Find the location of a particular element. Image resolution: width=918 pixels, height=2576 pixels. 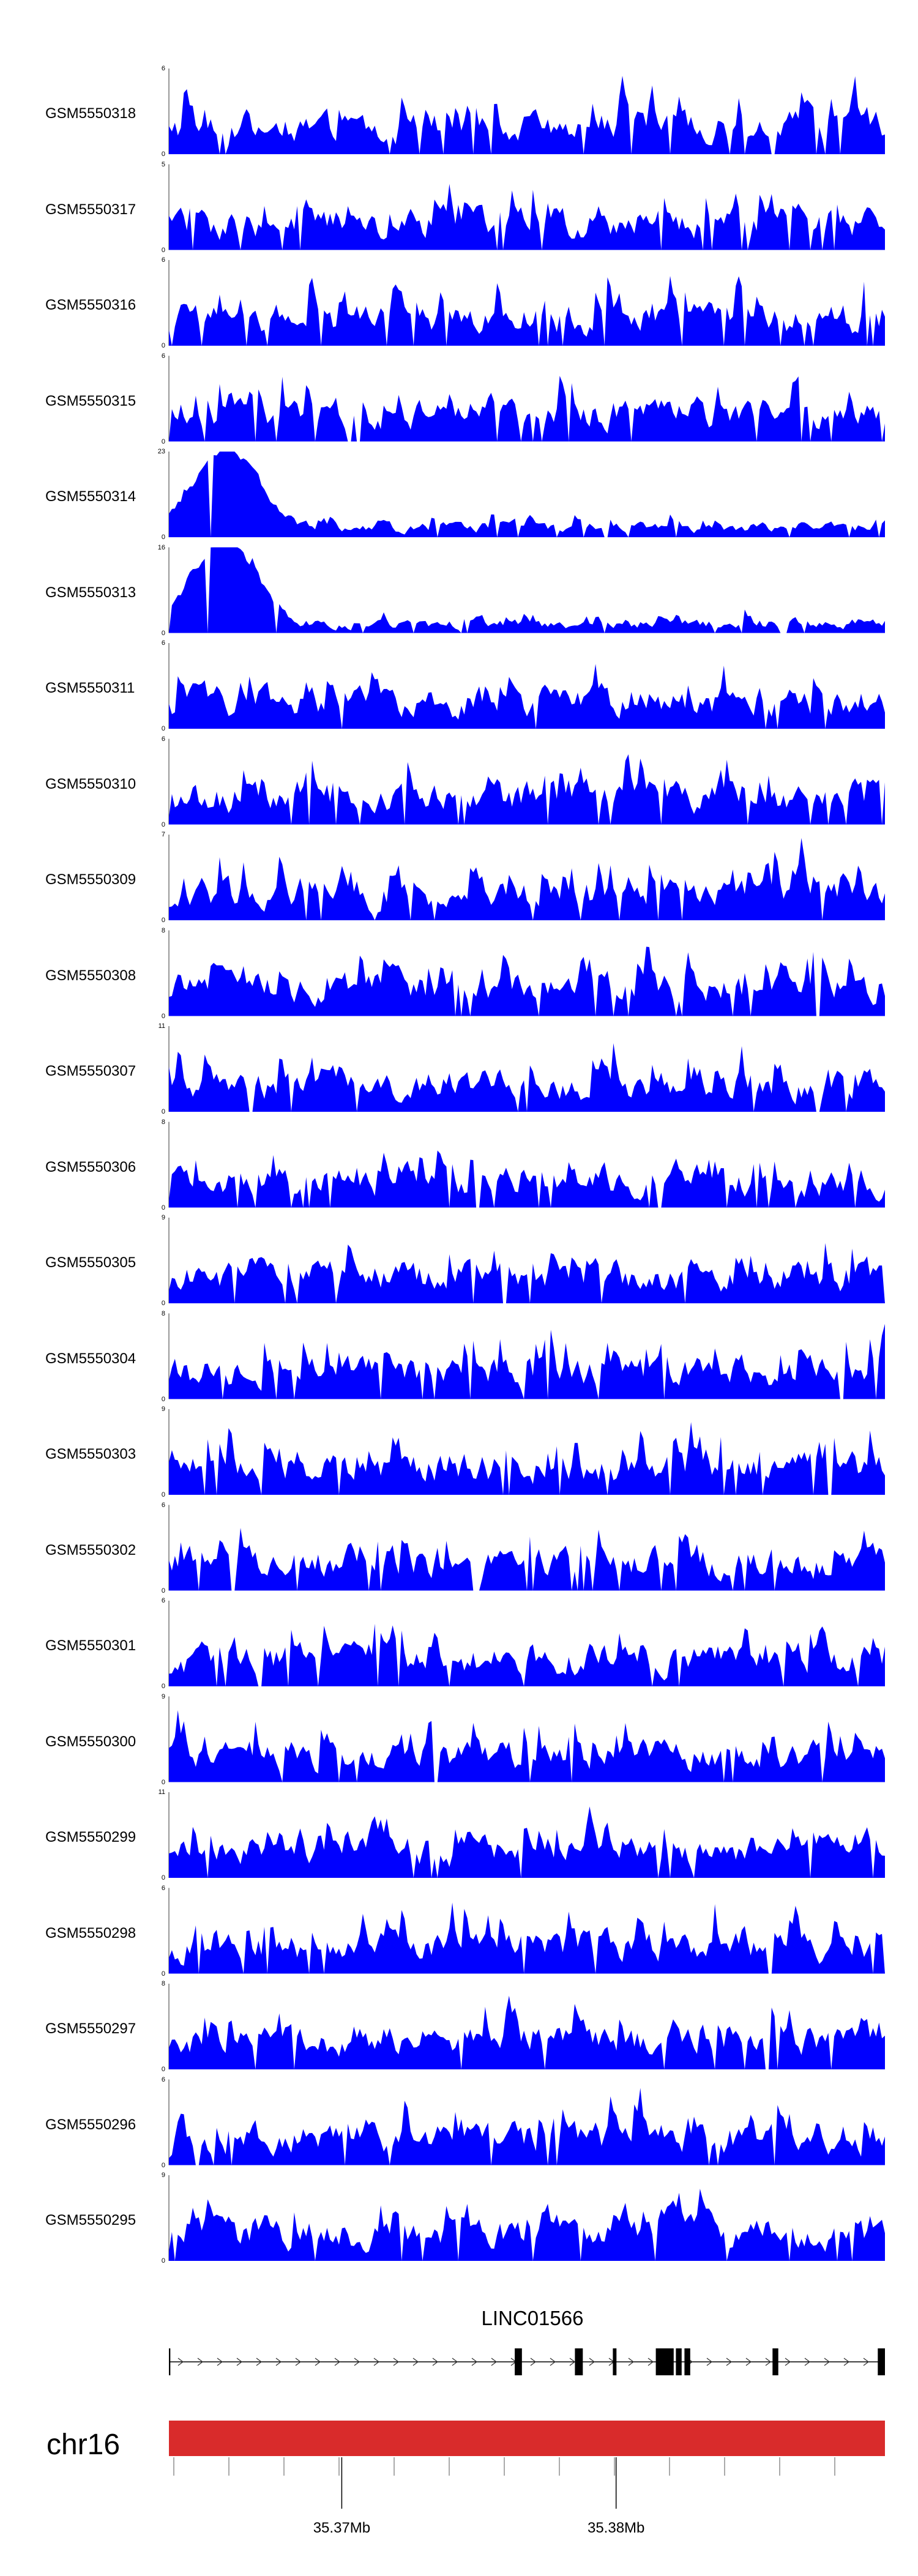

chromosome-band is located at coordinates (527, 2438).